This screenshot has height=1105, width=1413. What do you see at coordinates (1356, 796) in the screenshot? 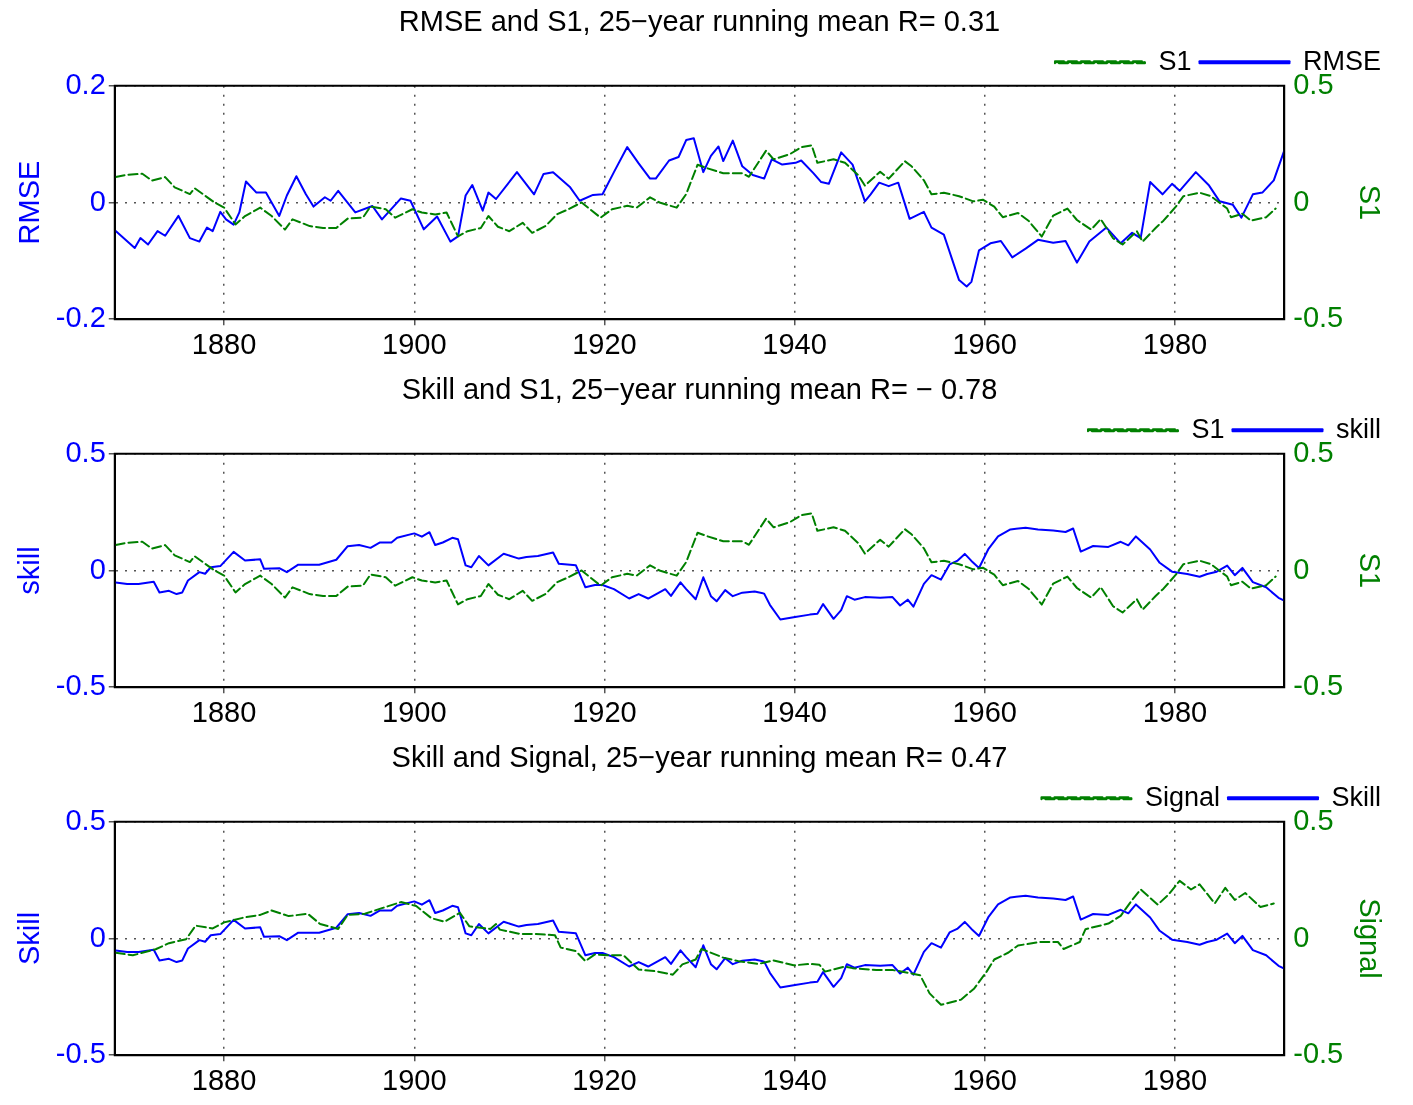
I see `legend-label: Skill` at bounding box center [1356, 796].